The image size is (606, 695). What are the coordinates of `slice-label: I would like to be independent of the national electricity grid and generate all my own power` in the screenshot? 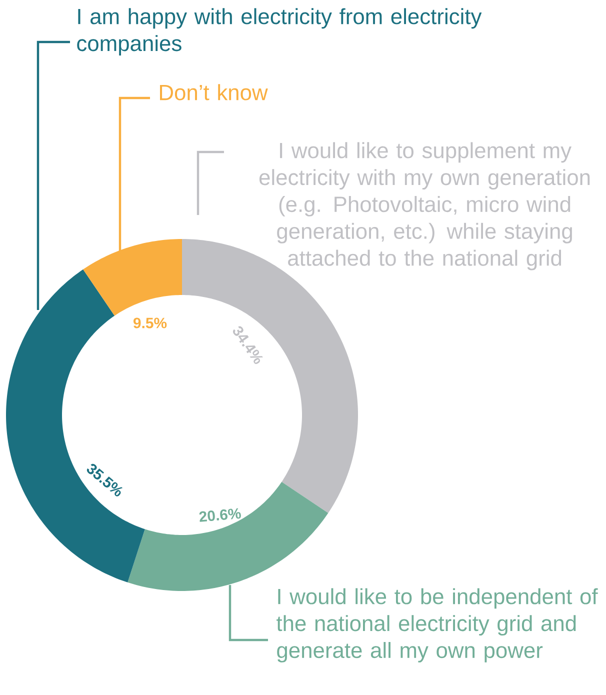 It's located at (437, 625).